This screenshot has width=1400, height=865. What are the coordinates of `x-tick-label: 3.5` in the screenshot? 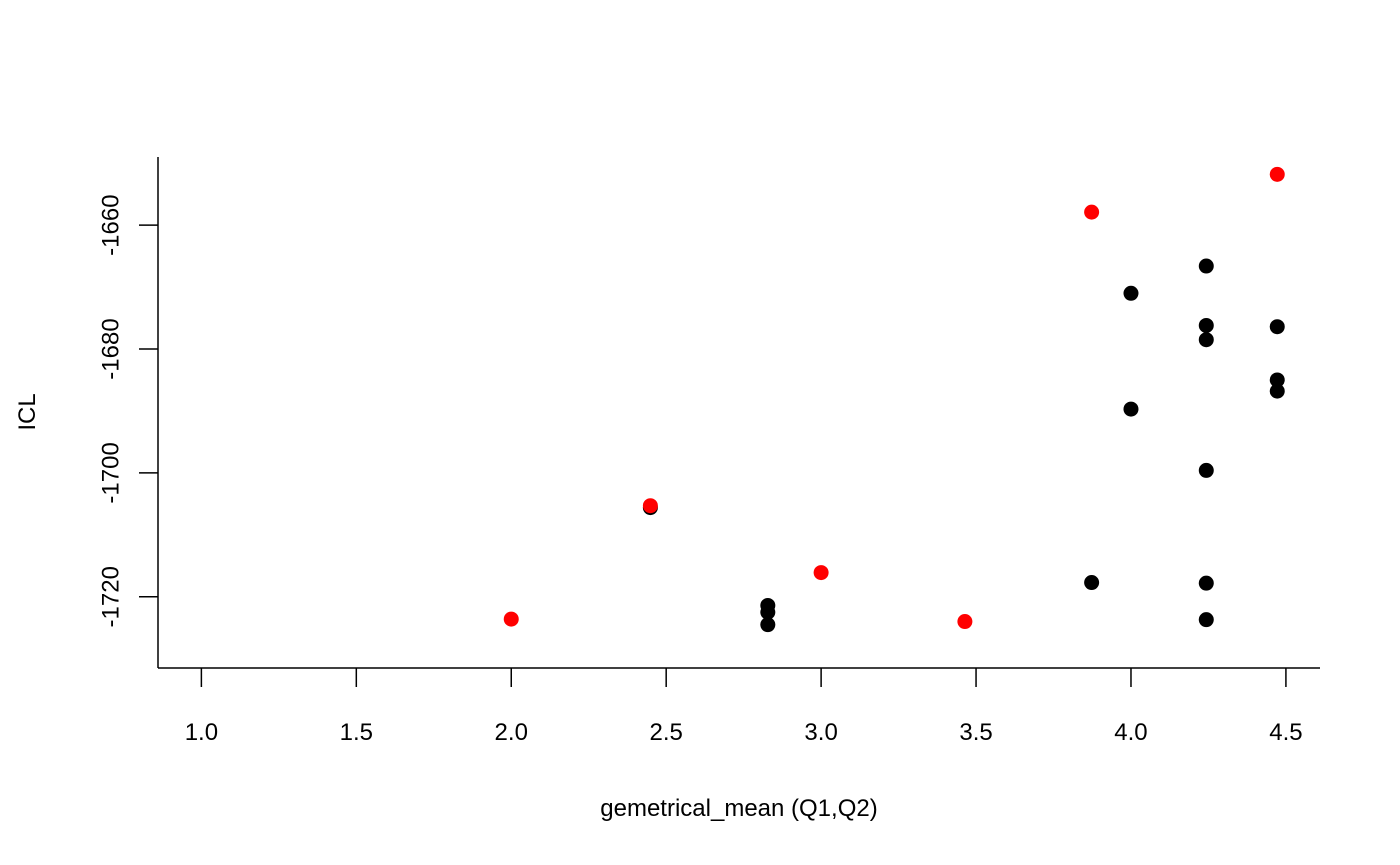 It's located at (975, 732).